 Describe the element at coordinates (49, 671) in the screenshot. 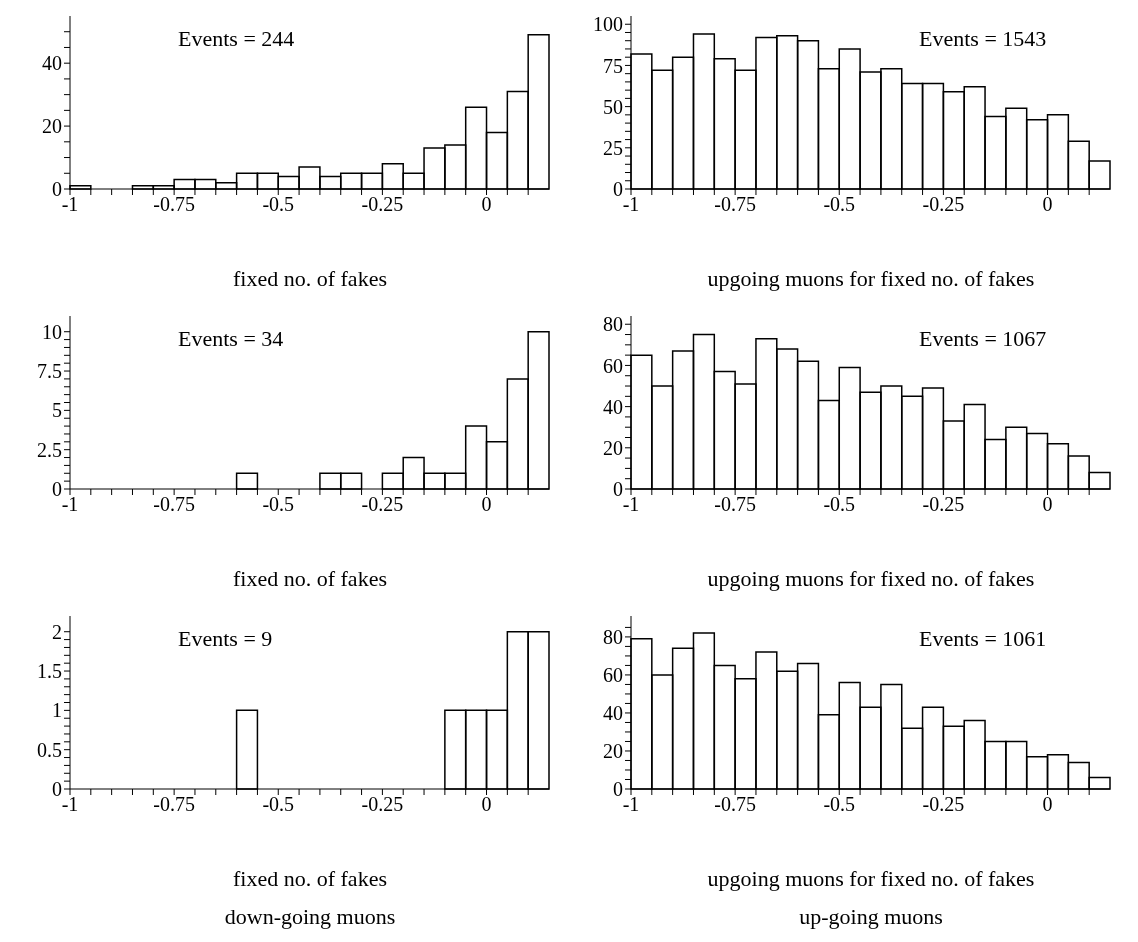

I see `y-tick-label: 1.5` at that location.